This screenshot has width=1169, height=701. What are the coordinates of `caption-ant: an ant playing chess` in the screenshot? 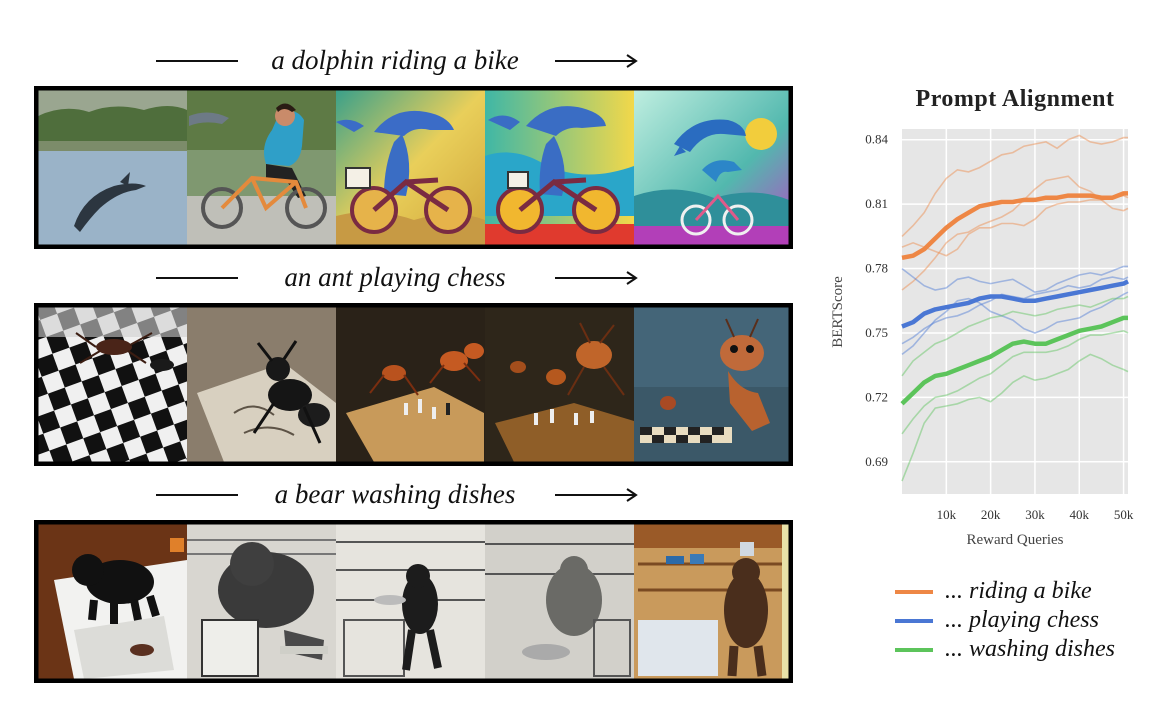 It's located at (395, 277).